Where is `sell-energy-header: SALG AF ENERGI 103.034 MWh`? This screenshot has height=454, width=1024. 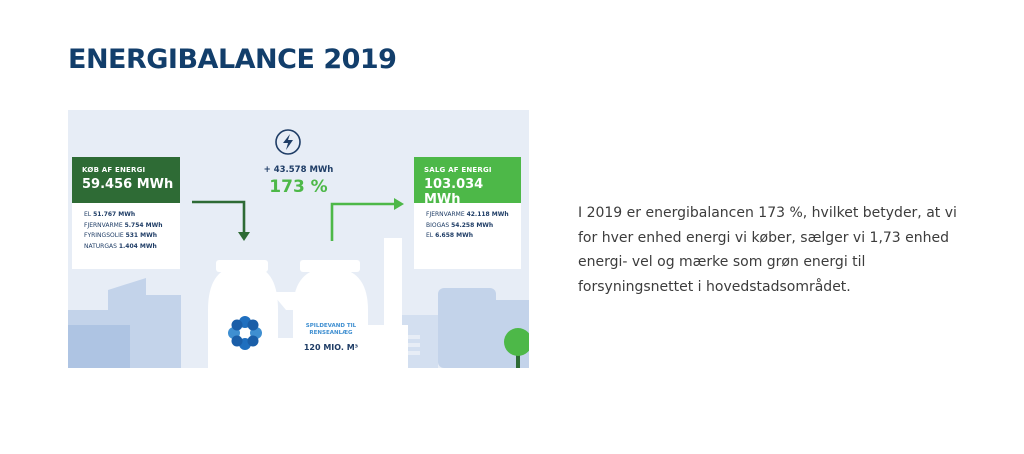 sell-energy-header: SALG AF ENERGI 103.034 MWh is located at coordinates (467, 182).